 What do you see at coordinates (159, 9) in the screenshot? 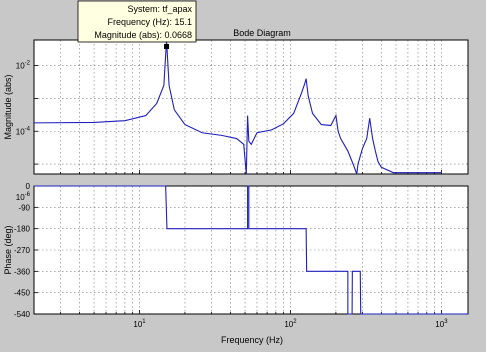
I see `datatip-system: System: tf_apax` at bounding box center [159, 9].